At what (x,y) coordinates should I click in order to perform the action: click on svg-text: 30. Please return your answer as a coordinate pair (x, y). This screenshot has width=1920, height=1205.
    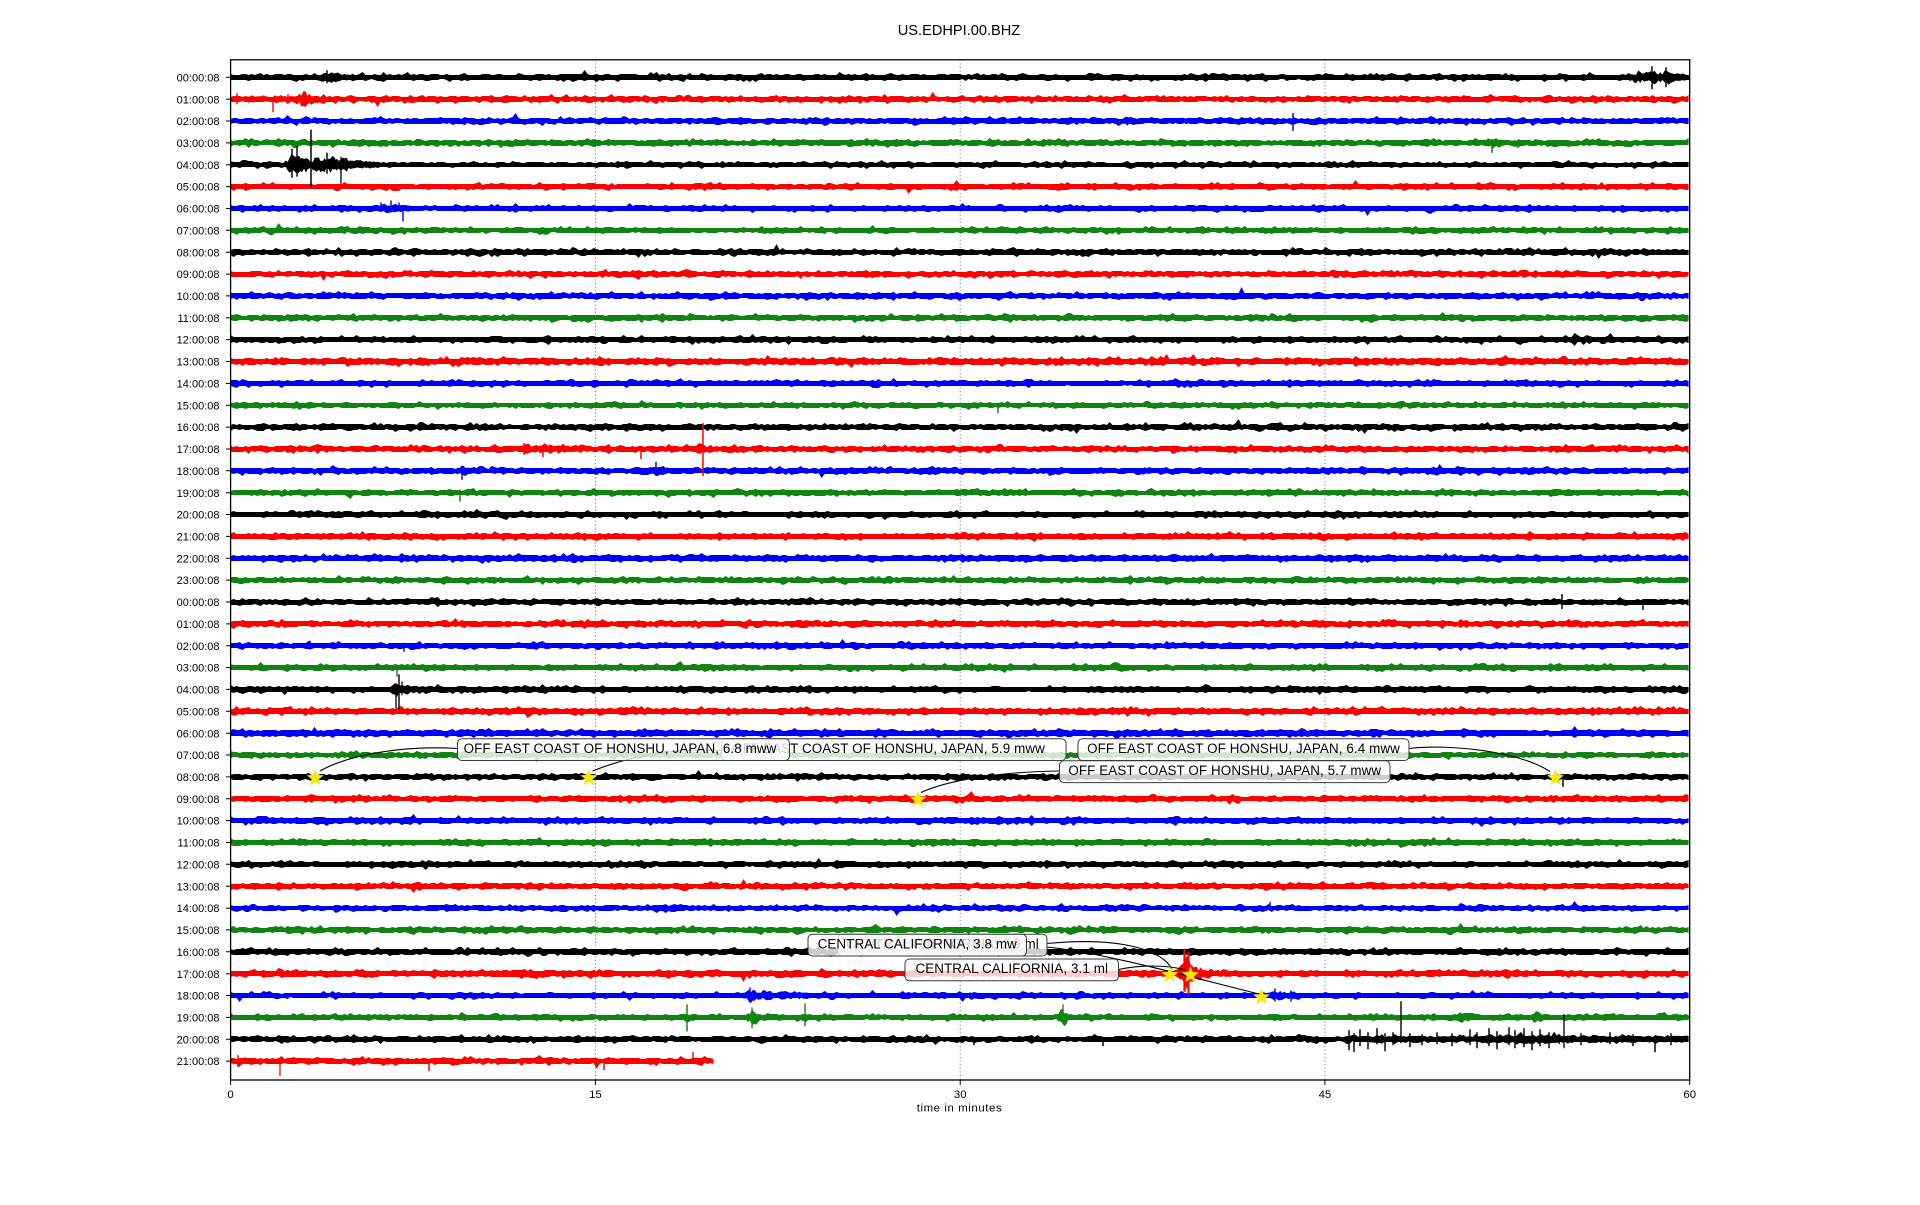
    Looking at the image, I should click on (960, 1095).